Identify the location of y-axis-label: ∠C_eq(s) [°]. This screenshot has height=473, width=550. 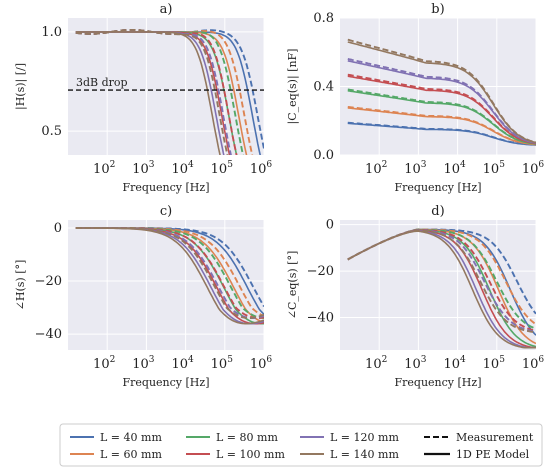
(292, 285).